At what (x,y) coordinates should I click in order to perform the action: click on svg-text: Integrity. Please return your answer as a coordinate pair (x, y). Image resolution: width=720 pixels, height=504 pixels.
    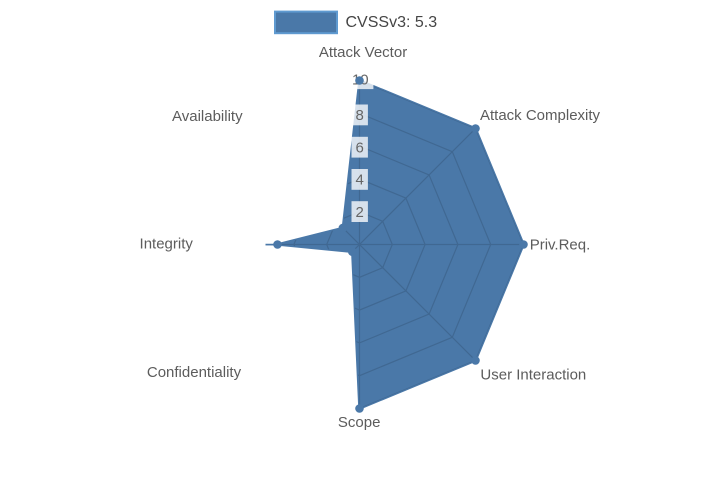
    Looking at the image, I should click on (167, 244).